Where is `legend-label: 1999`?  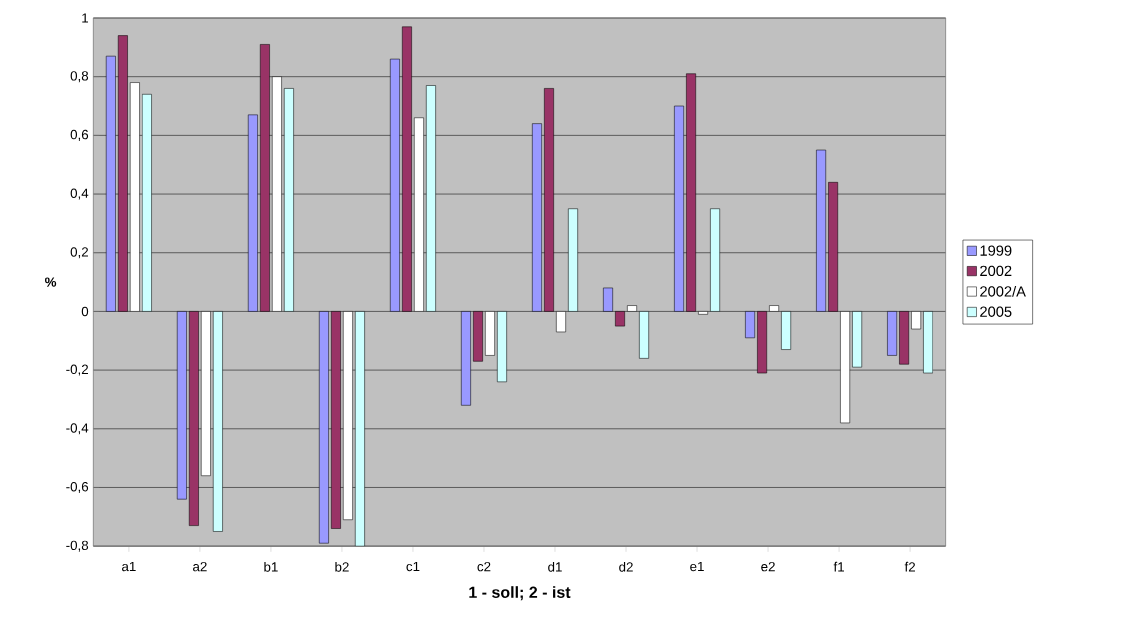 legend-label: 1999 is located at coordinates (996, 250).